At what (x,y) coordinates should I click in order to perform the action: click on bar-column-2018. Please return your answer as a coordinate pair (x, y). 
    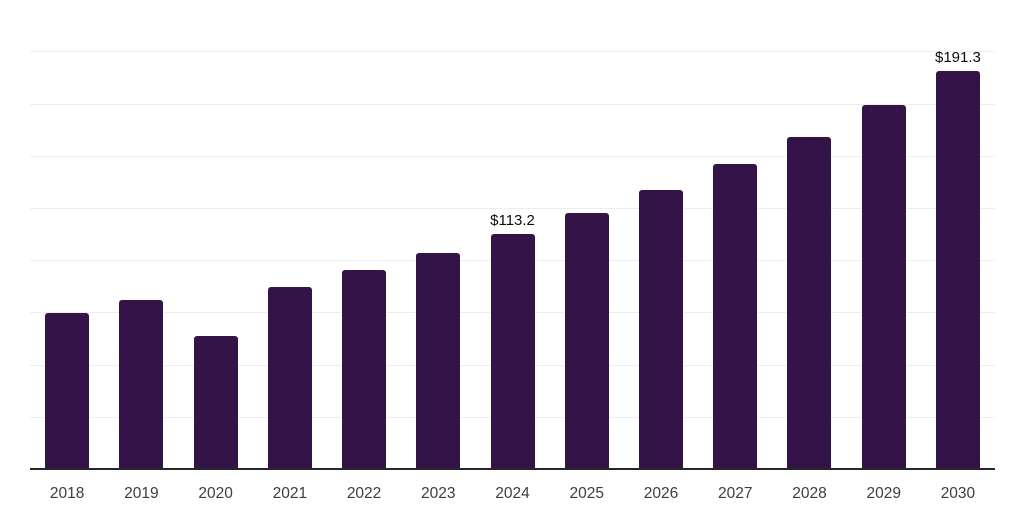
    Looking at the image, I should click on (67, 235).